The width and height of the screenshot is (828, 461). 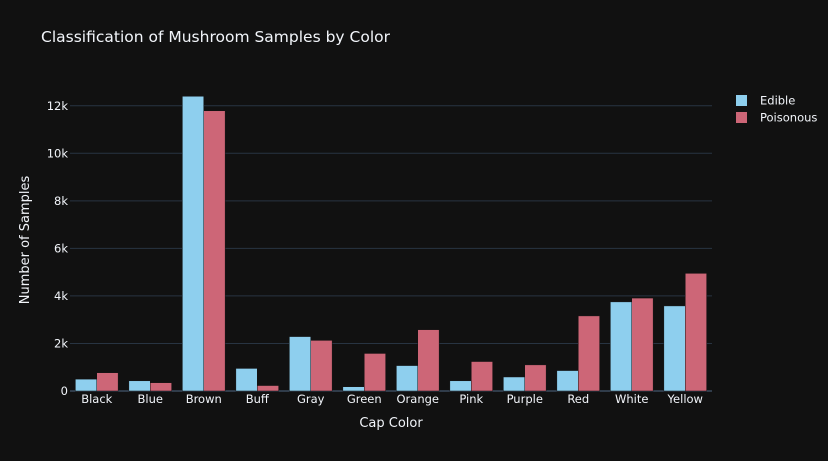 What do you see at coordinates (58, 106) in the screenshot?
I see `y-tick-label: 12k` at bounding box center [58, 106].